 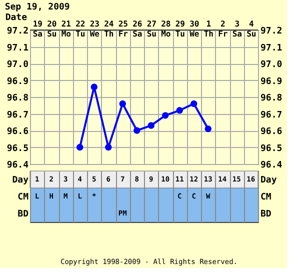 What do you see at coordinates (271, 115) in the screenshot?
I see `y2-tick-label: 96.7` at bounding box center [271, 115].